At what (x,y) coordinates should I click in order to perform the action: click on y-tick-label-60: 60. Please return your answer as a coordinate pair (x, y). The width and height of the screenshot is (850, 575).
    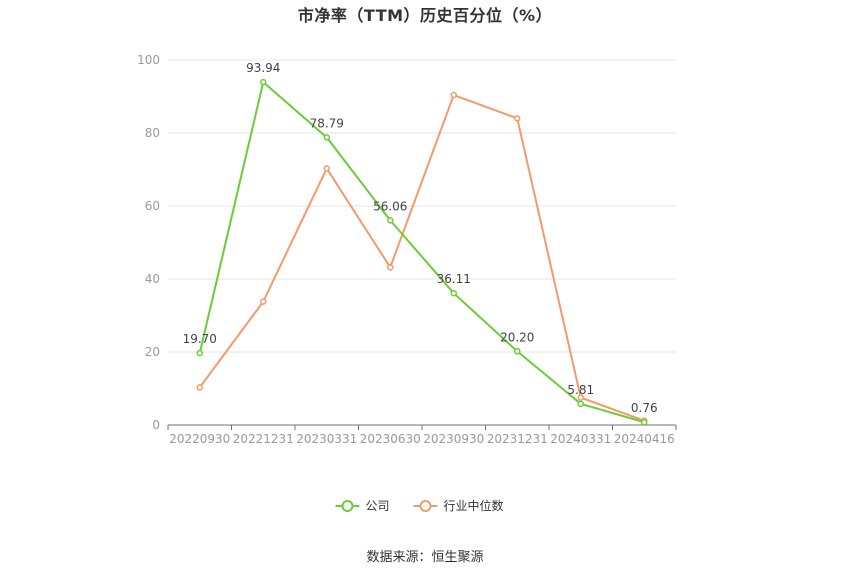
    Looking at the image, I should click on (152, 206).